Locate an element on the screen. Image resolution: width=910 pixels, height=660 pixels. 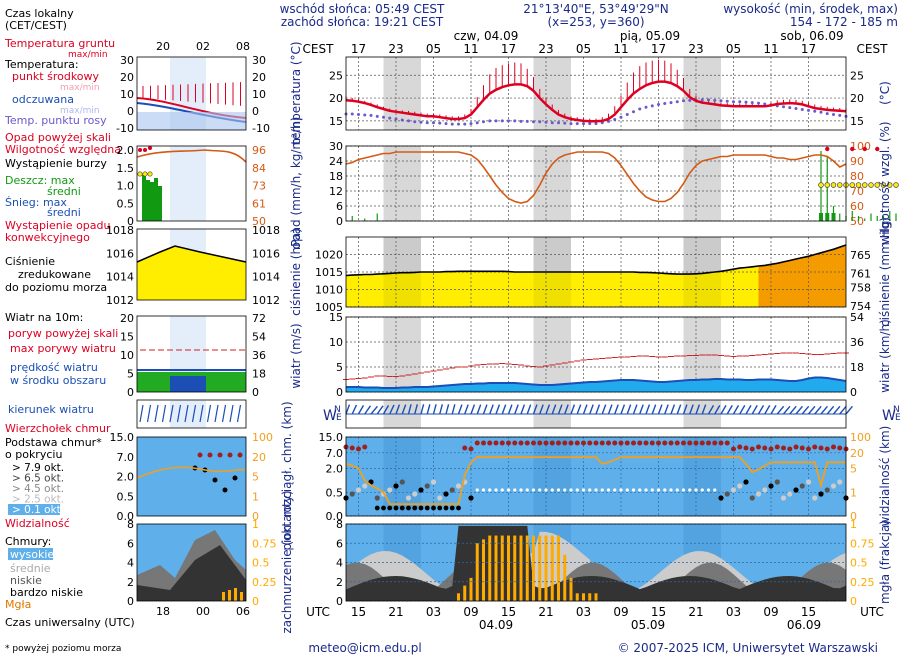
utc-hour-label: 03 is located at coordinates (583, 612).